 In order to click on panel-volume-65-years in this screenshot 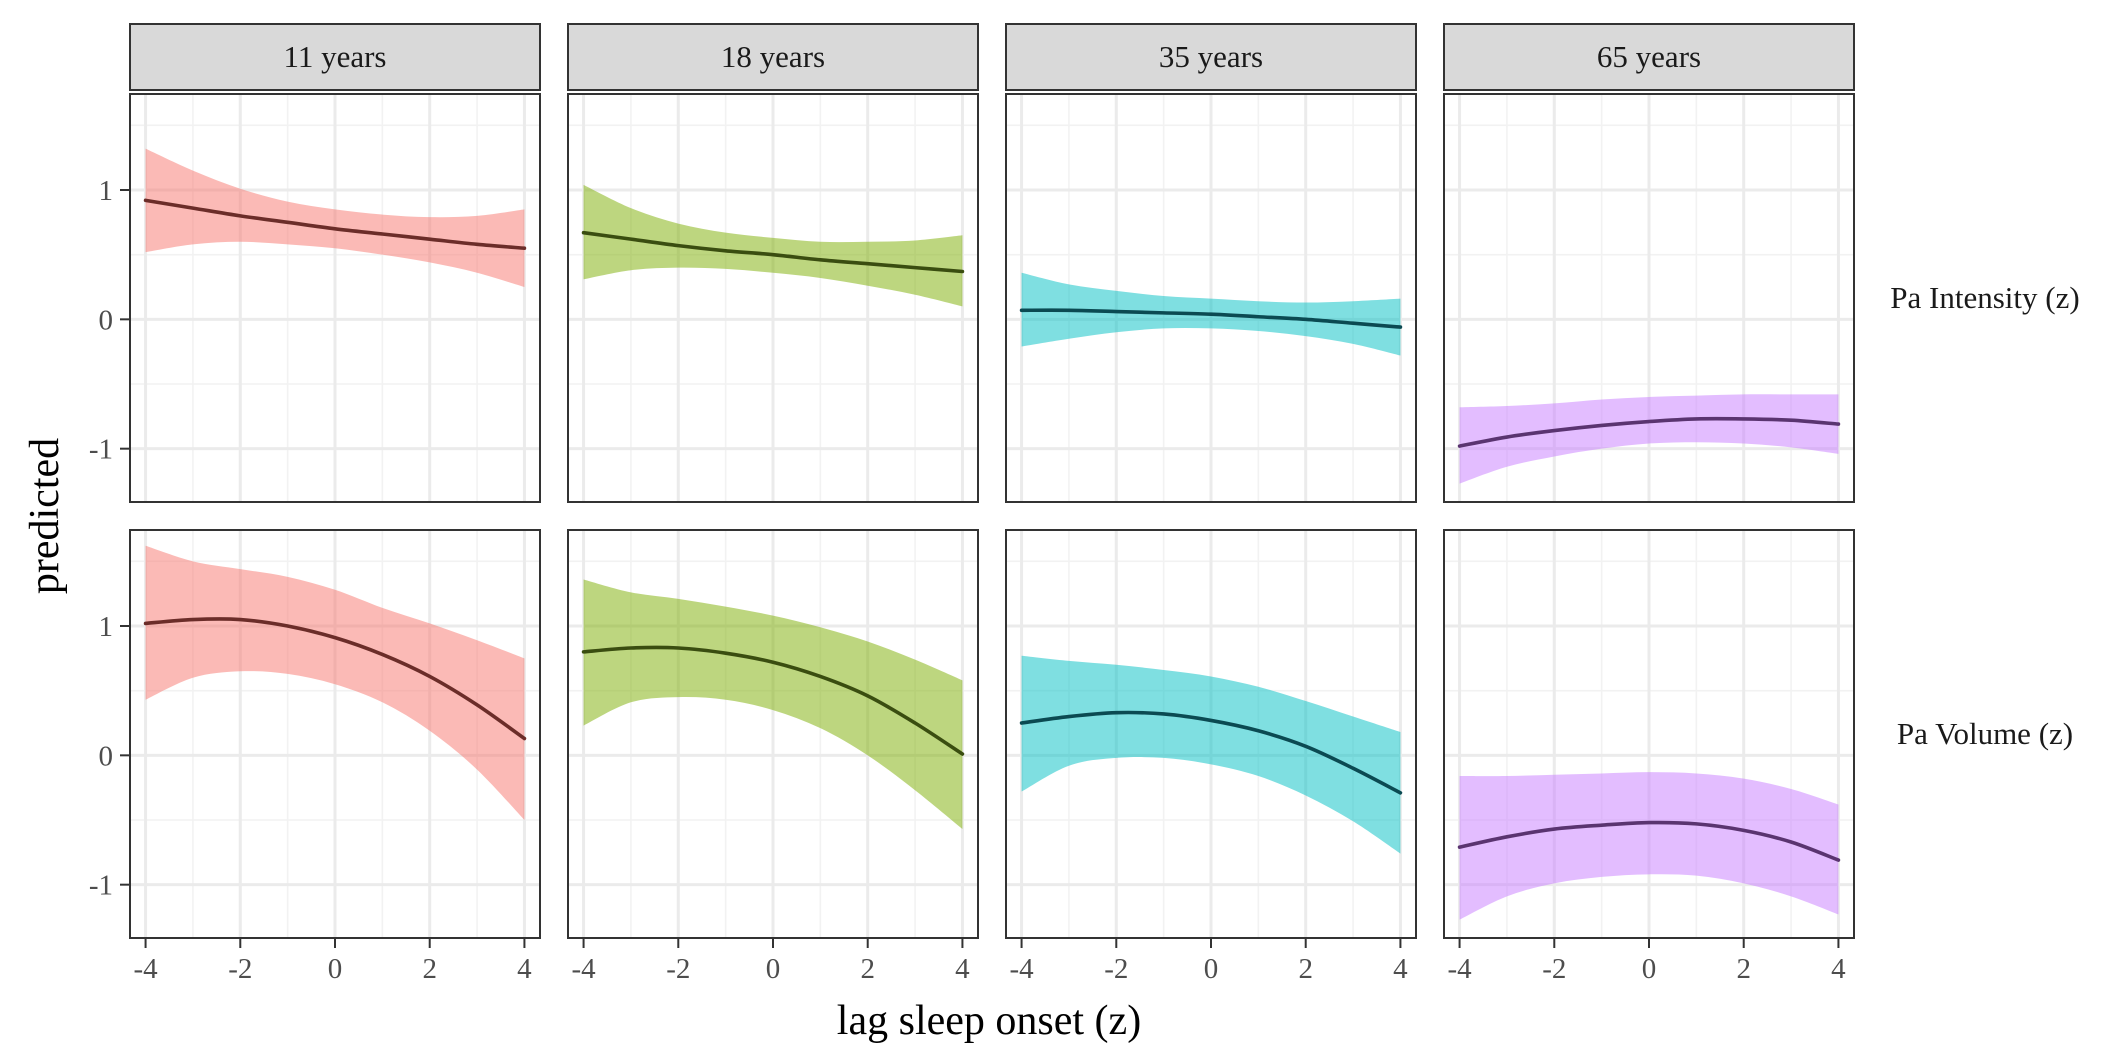, I will do `click(1649, 734)`.